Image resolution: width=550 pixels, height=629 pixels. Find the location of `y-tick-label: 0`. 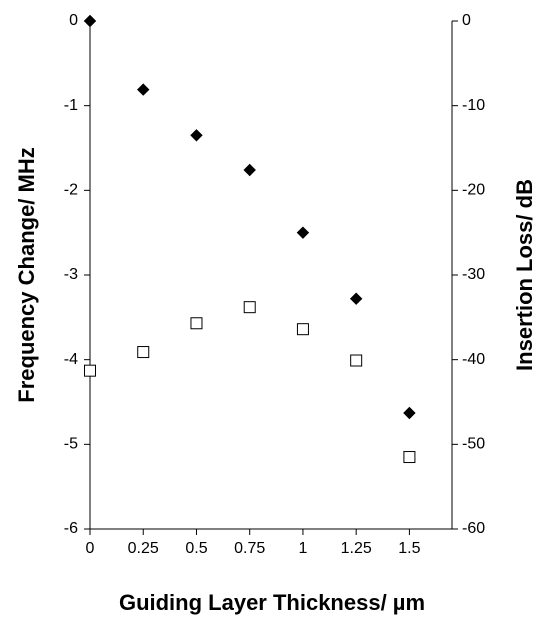

y-tick-label: 0 is located at coordinates (73, 20).